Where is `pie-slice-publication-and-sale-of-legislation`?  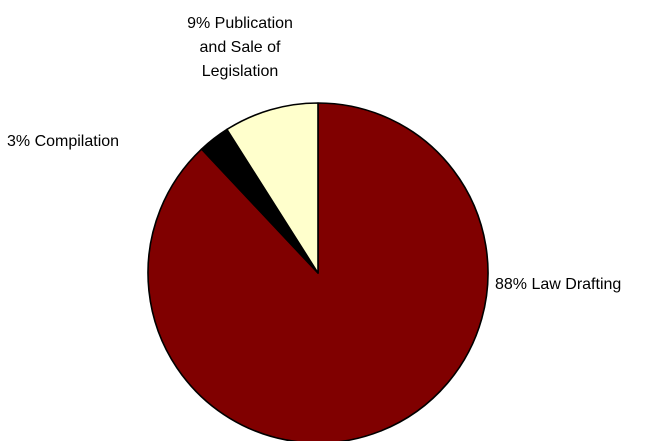
pie-slice-publication-and-sale-of-legislation is located at coordinates (272, 188).